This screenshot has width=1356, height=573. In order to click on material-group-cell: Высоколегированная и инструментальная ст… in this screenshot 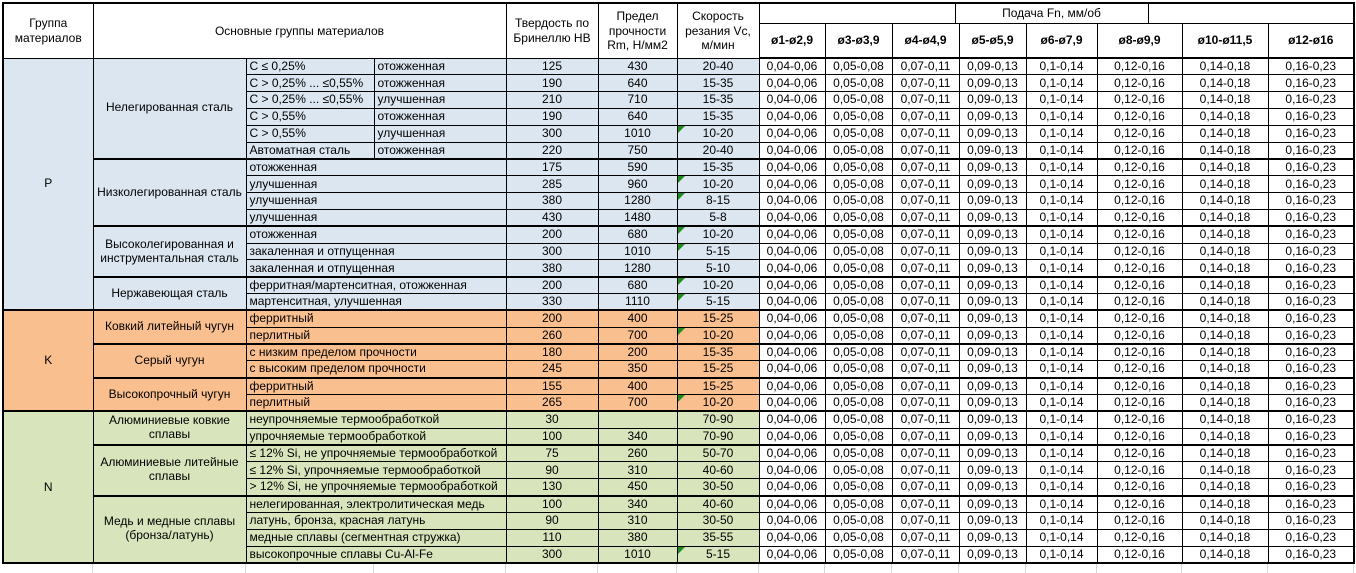, I will do `click(169, 251)`.